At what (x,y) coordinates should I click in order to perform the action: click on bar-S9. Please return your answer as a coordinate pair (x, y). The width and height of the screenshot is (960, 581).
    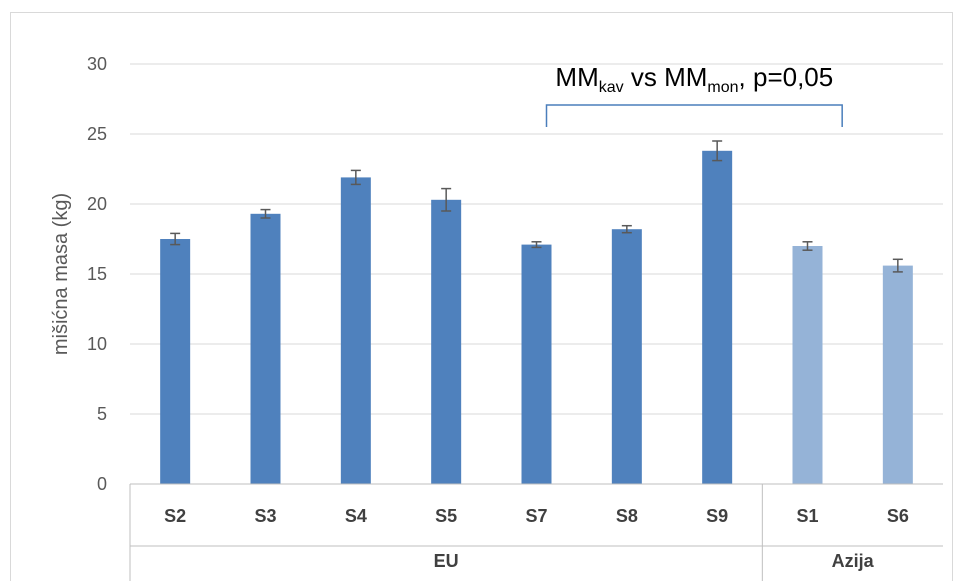
    Looking at the image, I should click on (717, 317).